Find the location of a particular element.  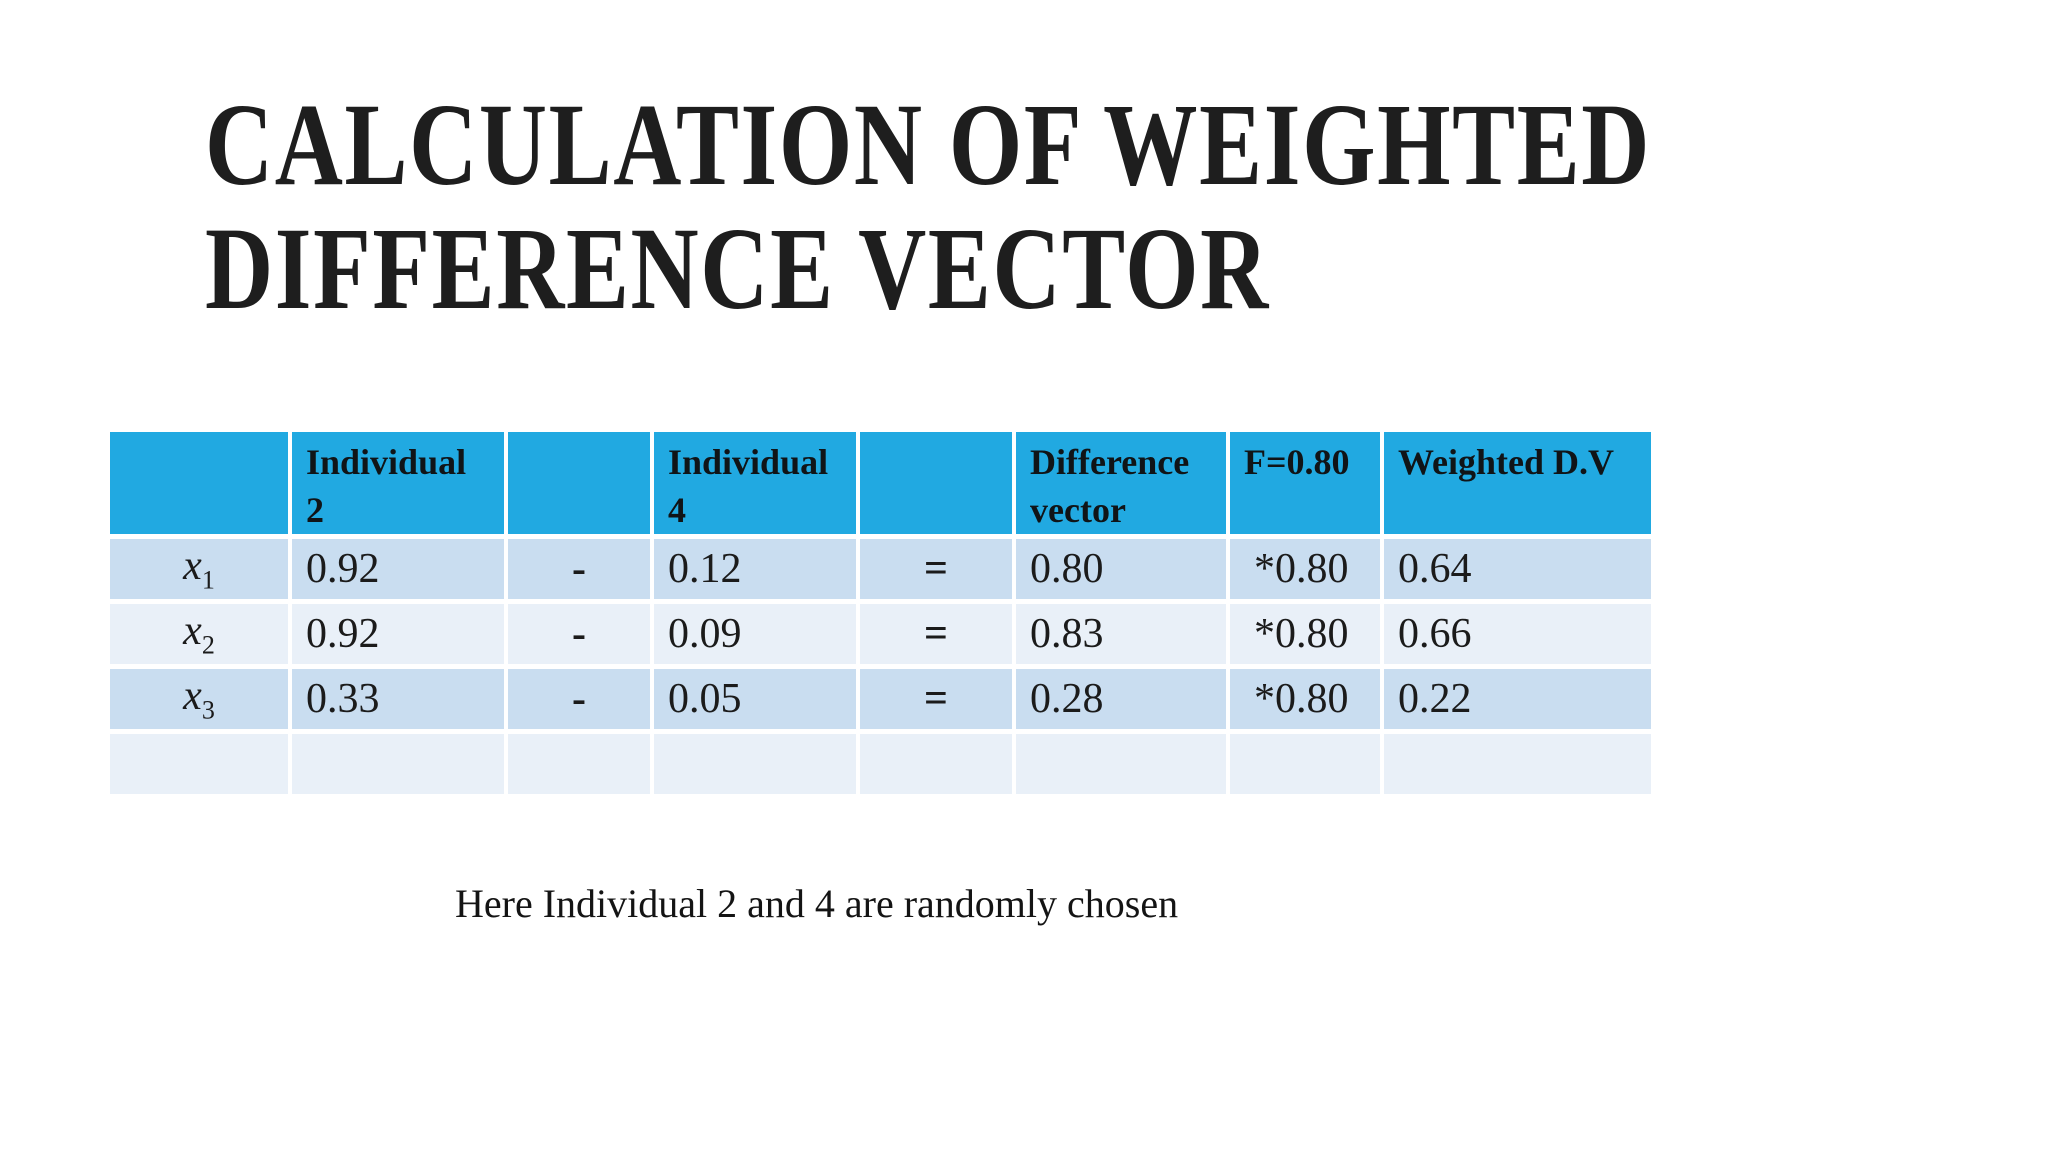

cell-weighted: 0.22 is located at coordinates (1517, 699).